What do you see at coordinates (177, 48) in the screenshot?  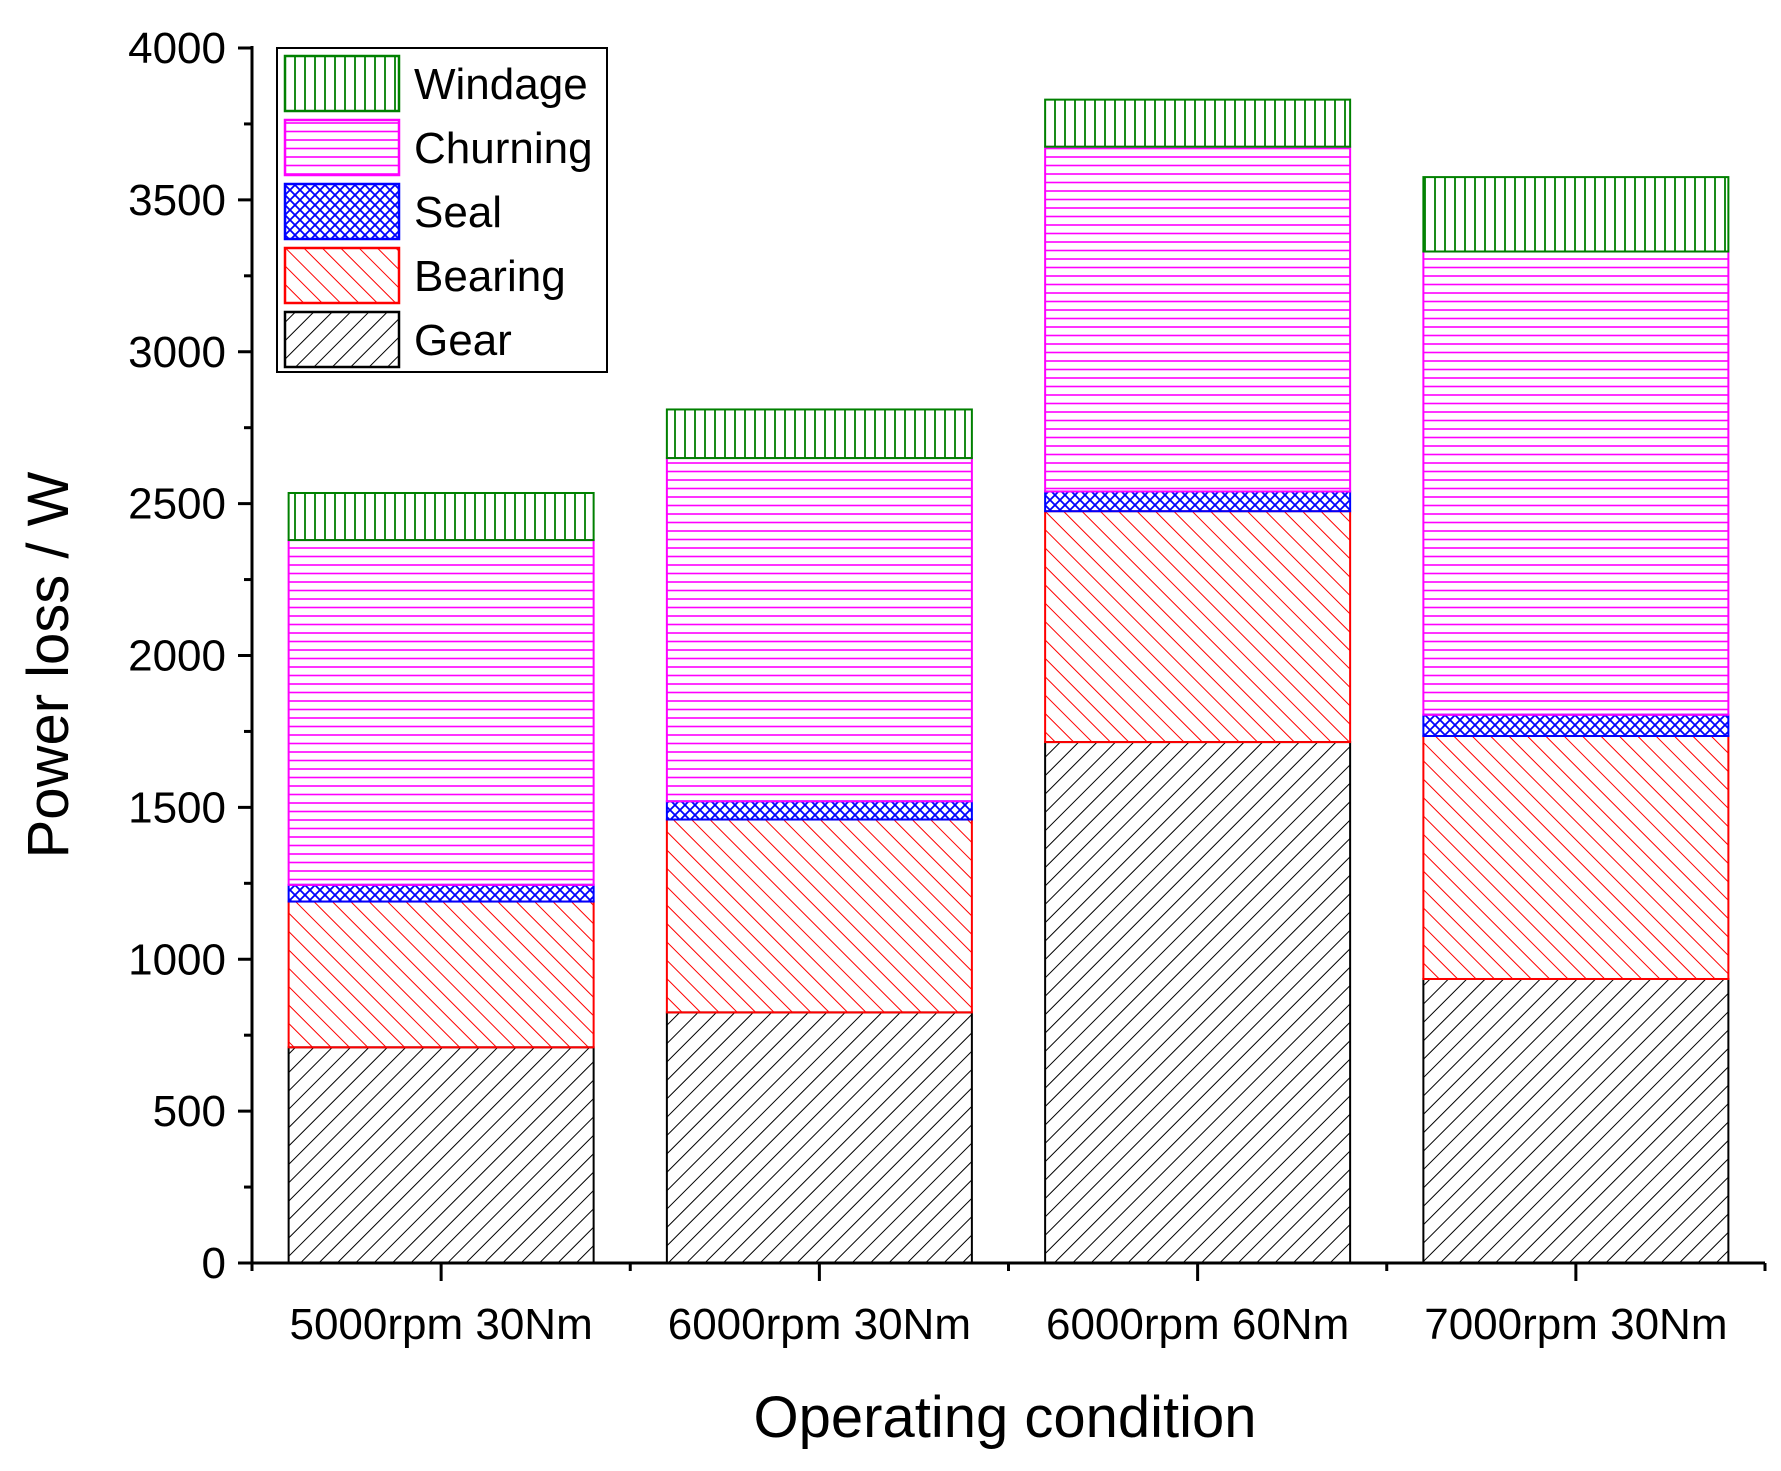 I see `y-tick-label: 4000` at bounding box center [177, 48].